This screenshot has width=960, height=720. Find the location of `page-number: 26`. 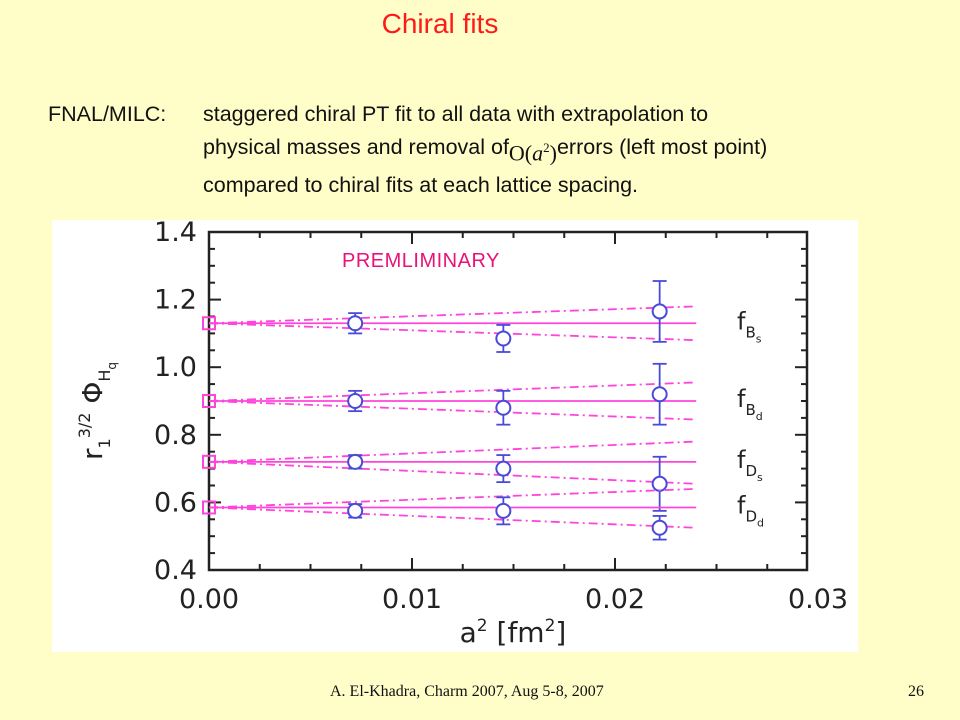

page-number: 26 is located at coordinates (916, 691).